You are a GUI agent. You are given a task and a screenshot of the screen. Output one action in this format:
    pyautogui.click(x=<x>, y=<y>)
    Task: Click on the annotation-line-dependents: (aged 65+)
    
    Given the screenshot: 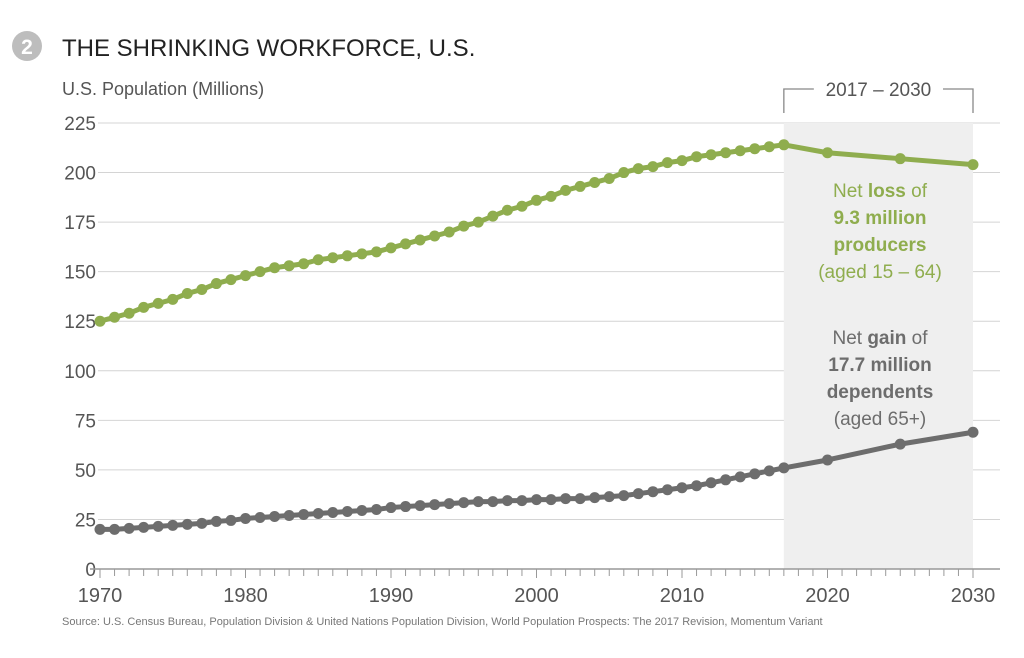 What is the action you would take?
    pyautogui.click(x=880, y=419)
    